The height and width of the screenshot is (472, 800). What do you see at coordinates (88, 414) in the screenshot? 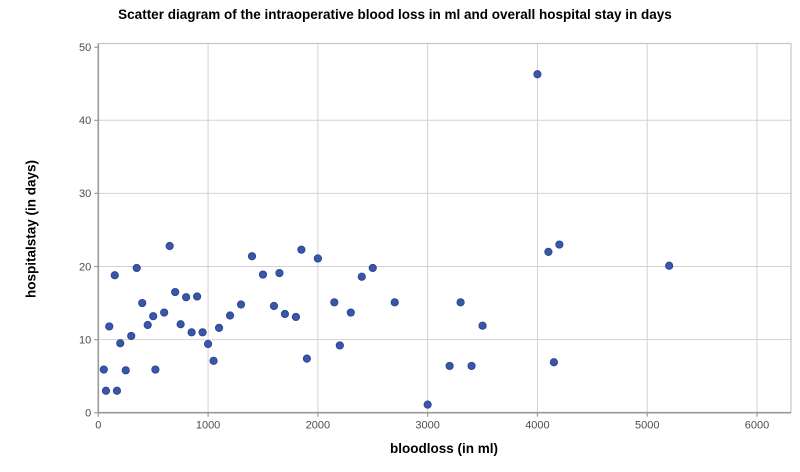
I see `y-tick-label: 0` at bounding box center [88, 414].